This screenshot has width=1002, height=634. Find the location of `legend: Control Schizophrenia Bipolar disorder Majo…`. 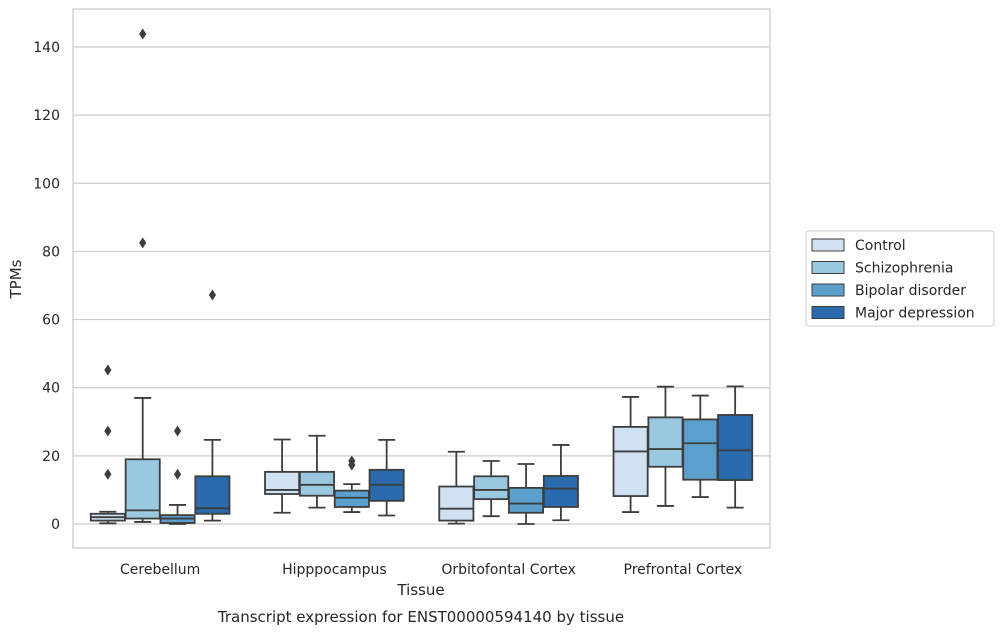

legend: Control Schizophrenia Bipolar disorder Majo… is located at coordinates (900, 278).